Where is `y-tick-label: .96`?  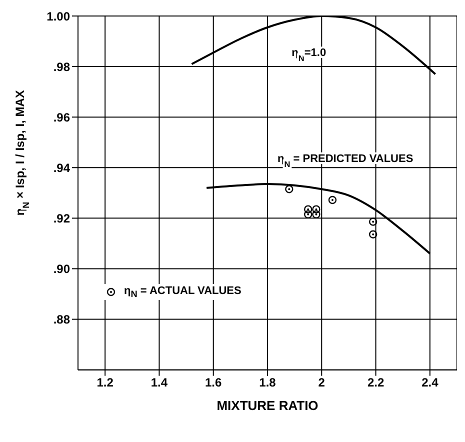 y-tick-label: .96 is located at coordinates (61, 117).